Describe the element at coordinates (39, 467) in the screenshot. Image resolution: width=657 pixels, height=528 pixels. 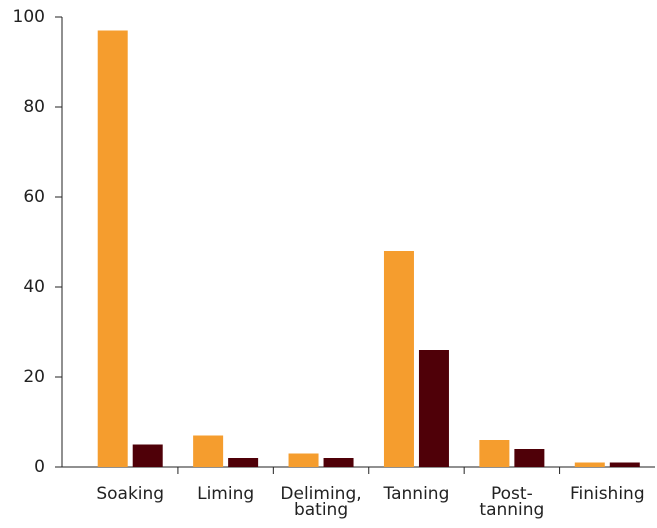
I see `y-tick-label: 0` at that location.